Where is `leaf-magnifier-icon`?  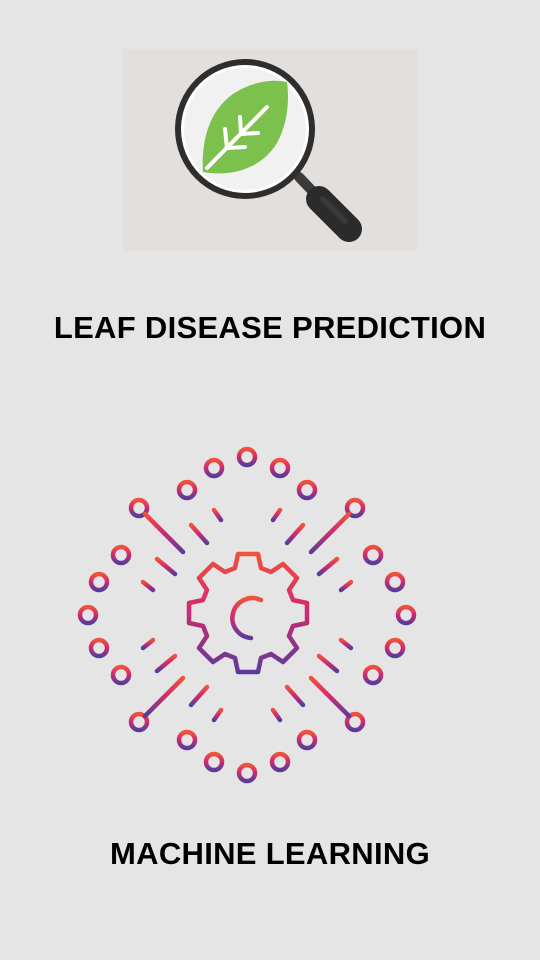 leaf-magnifier-icon is located at coordinates (268, 150).